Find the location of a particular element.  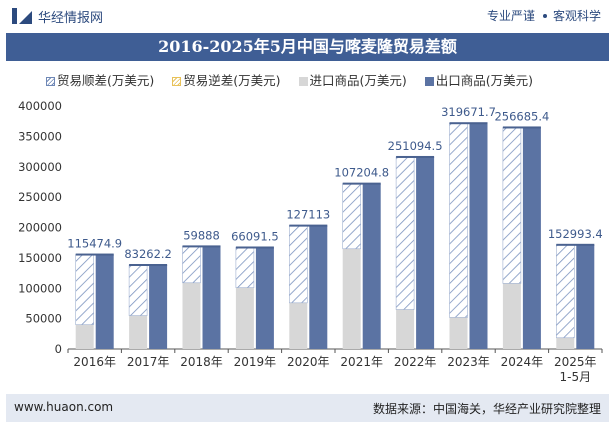

y-tick-label: 0 is located at coordinates (58, 349).